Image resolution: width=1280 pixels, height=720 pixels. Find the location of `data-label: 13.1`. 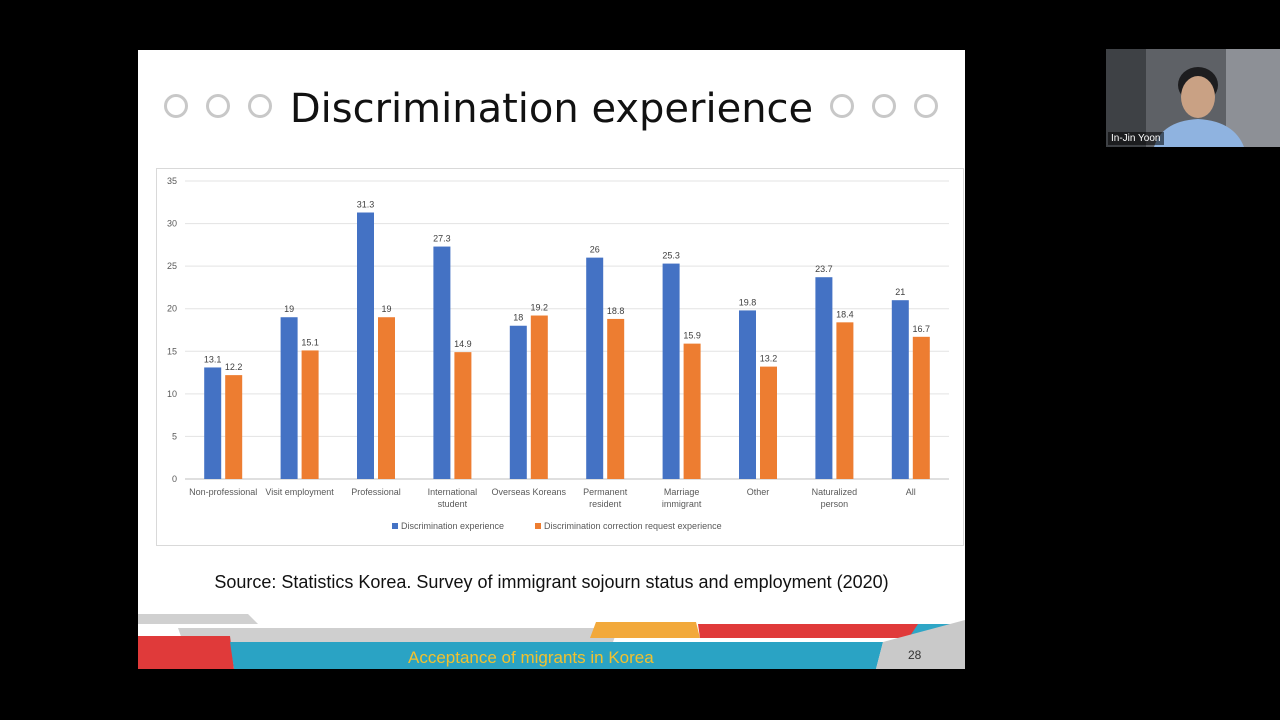

data-label: 13.1 is located at coordinates (213, 359).